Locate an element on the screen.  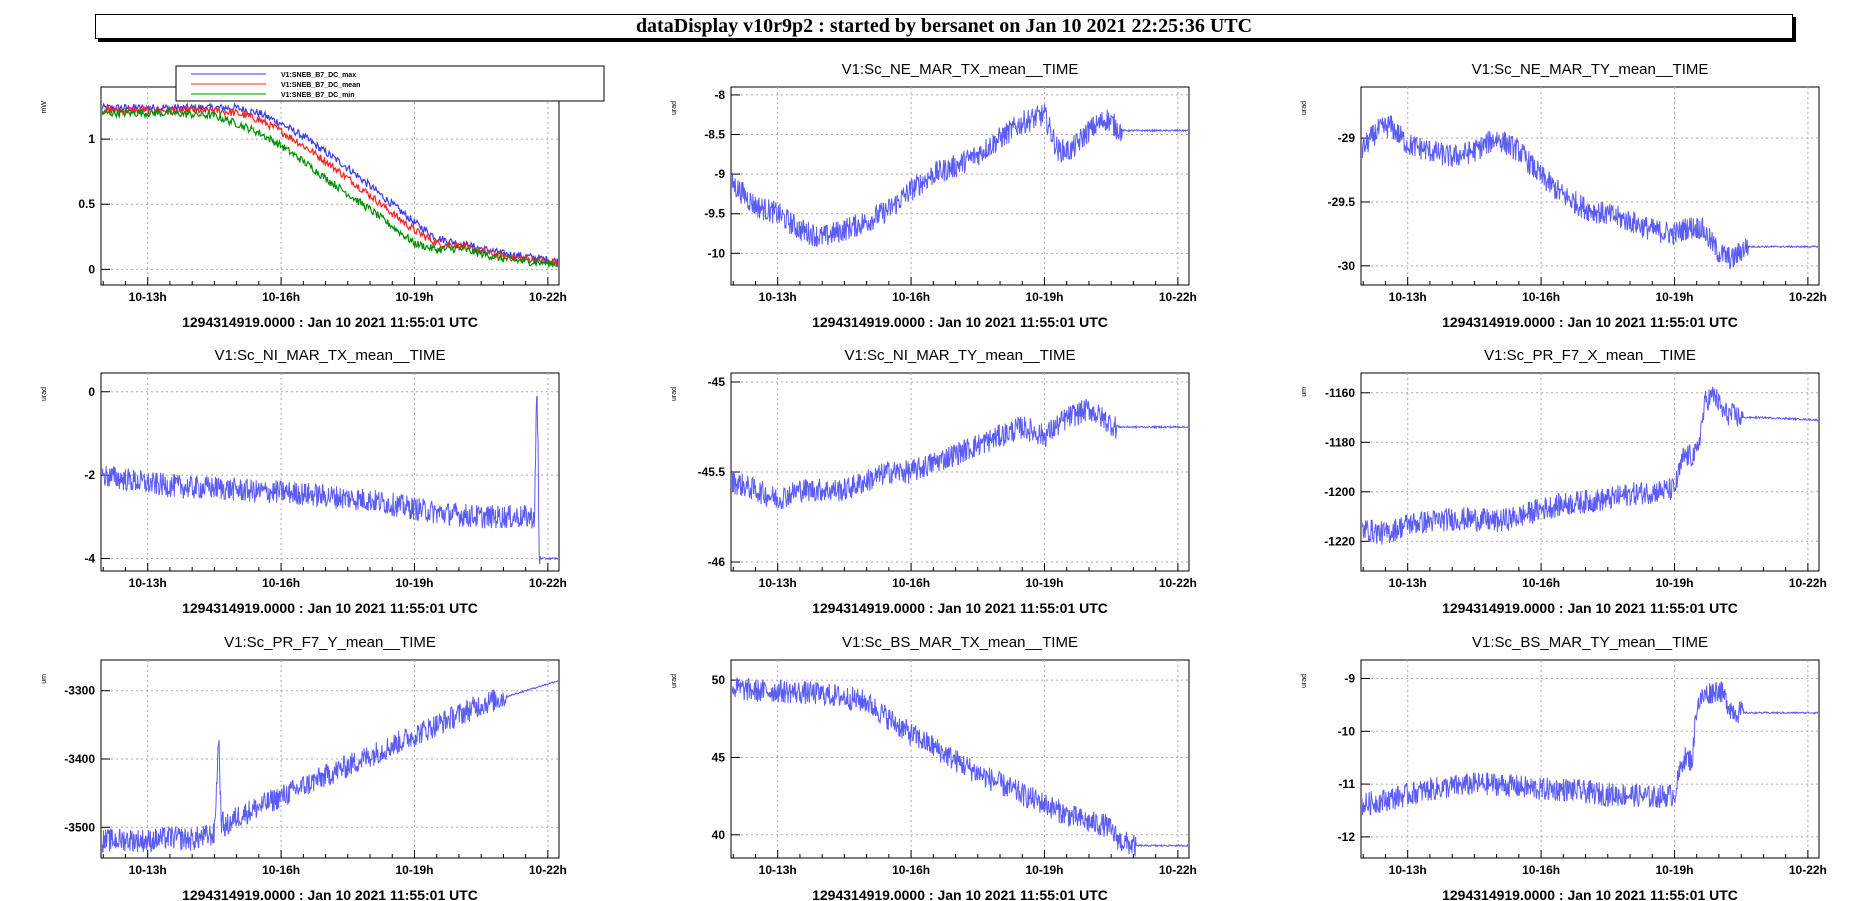
legend-entry: V1:SNEB_B7_DC_min is located at coordinates (318, 95).